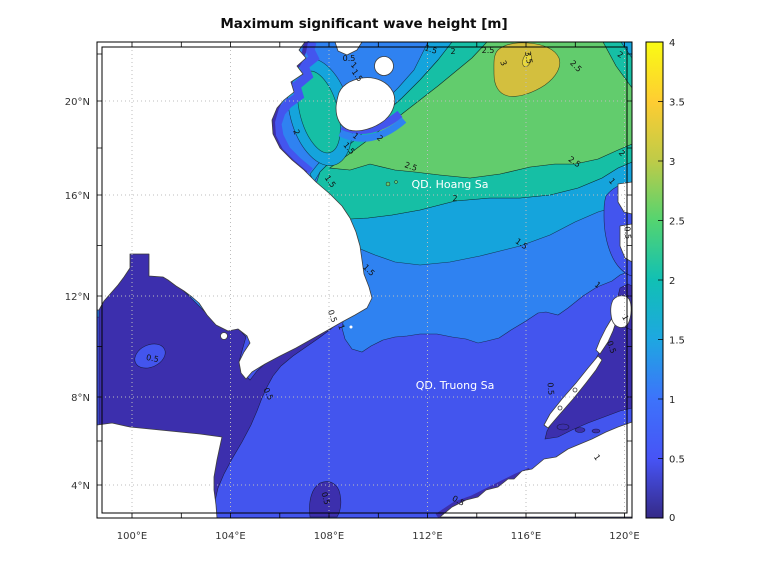 The height and width of the screenshot is (583, 778). I want to click on region-label-truong-sa: QD. Truong Sa, so click(455, 385).